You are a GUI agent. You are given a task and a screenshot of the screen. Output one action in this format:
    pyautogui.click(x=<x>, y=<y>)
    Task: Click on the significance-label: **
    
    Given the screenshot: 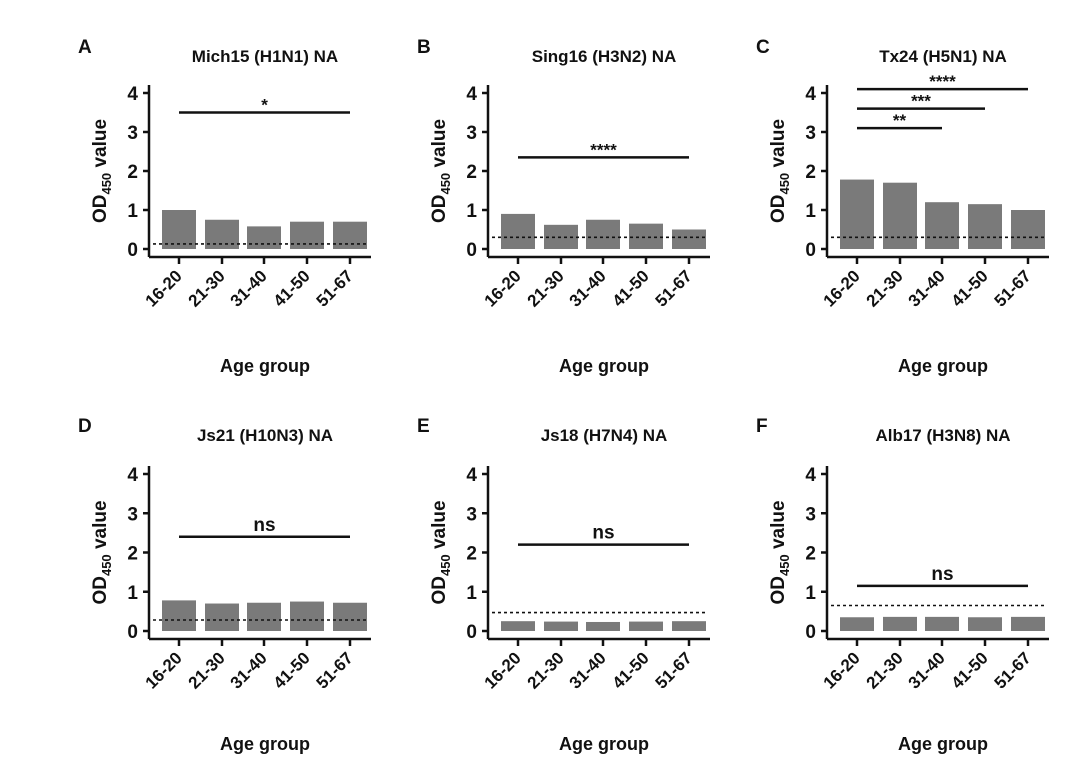 What is the action you would take?
    pyautogui.click(x=900, y=120)
    